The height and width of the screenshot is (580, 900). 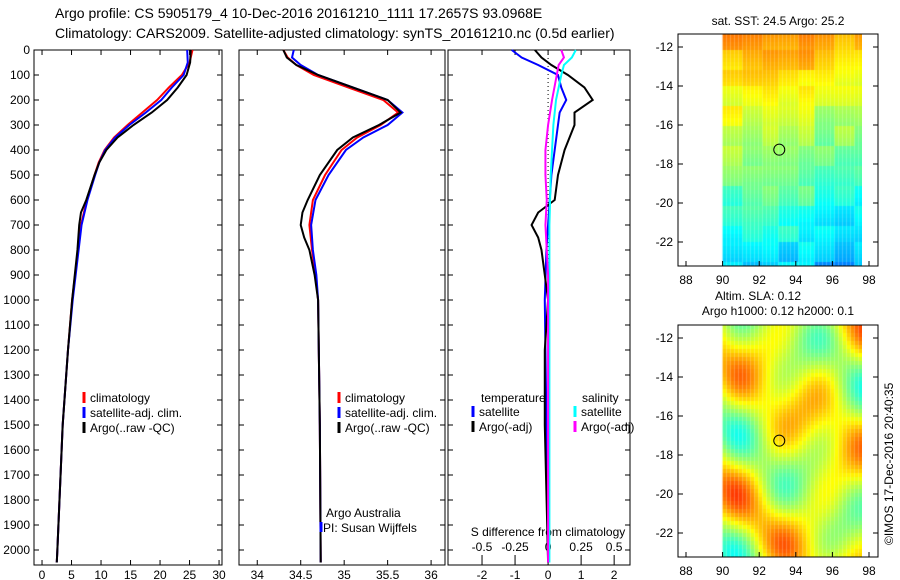 I want to click on y-tick-label: 1700, so click(x=16, y=475).